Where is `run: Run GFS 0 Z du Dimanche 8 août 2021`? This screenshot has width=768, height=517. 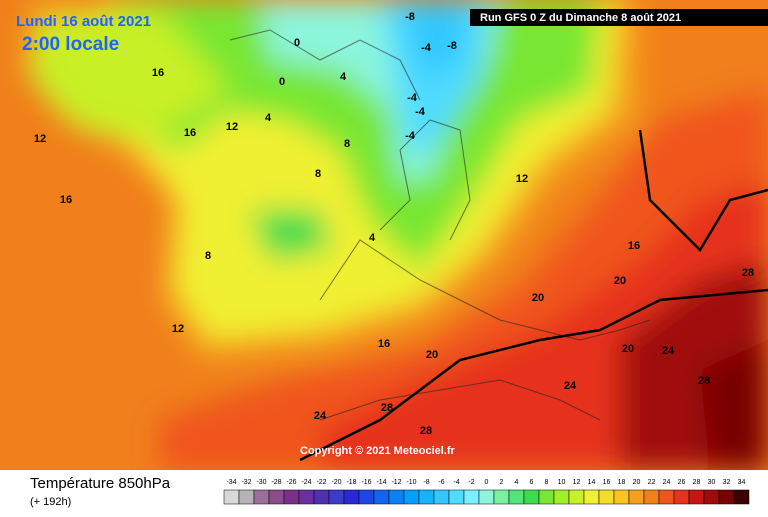
run: Run GFS 0 Z du Dimanche 8 août 2021 is located at coordinates (580, 18).